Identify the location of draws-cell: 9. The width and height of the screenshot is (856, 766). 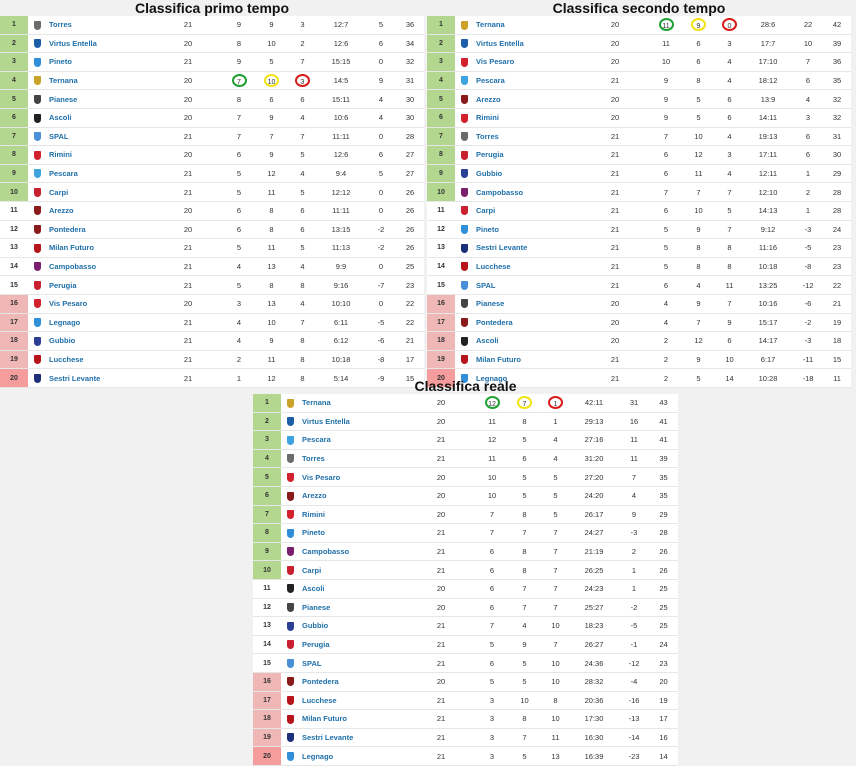
(271, 155).